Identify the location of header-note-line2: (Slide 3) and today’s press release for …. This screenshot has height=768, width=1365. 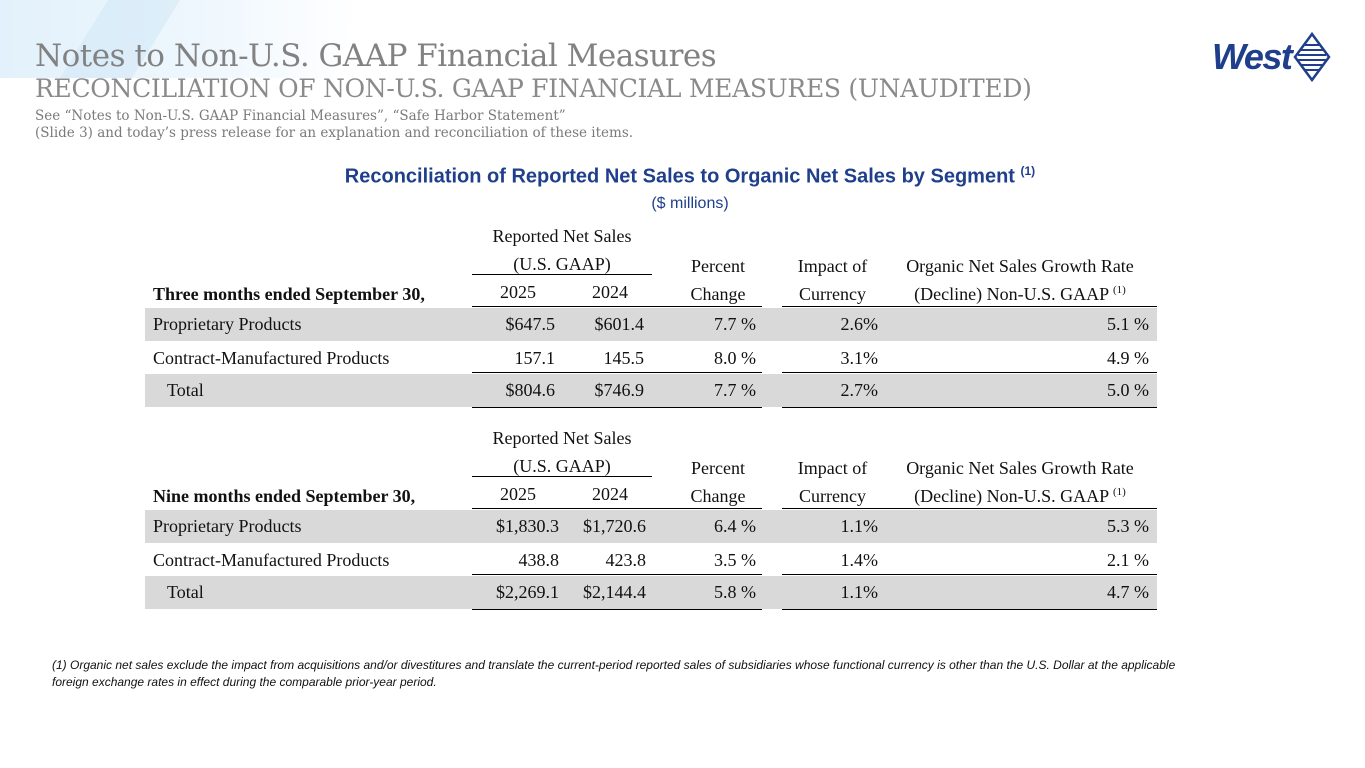
(334, 133).